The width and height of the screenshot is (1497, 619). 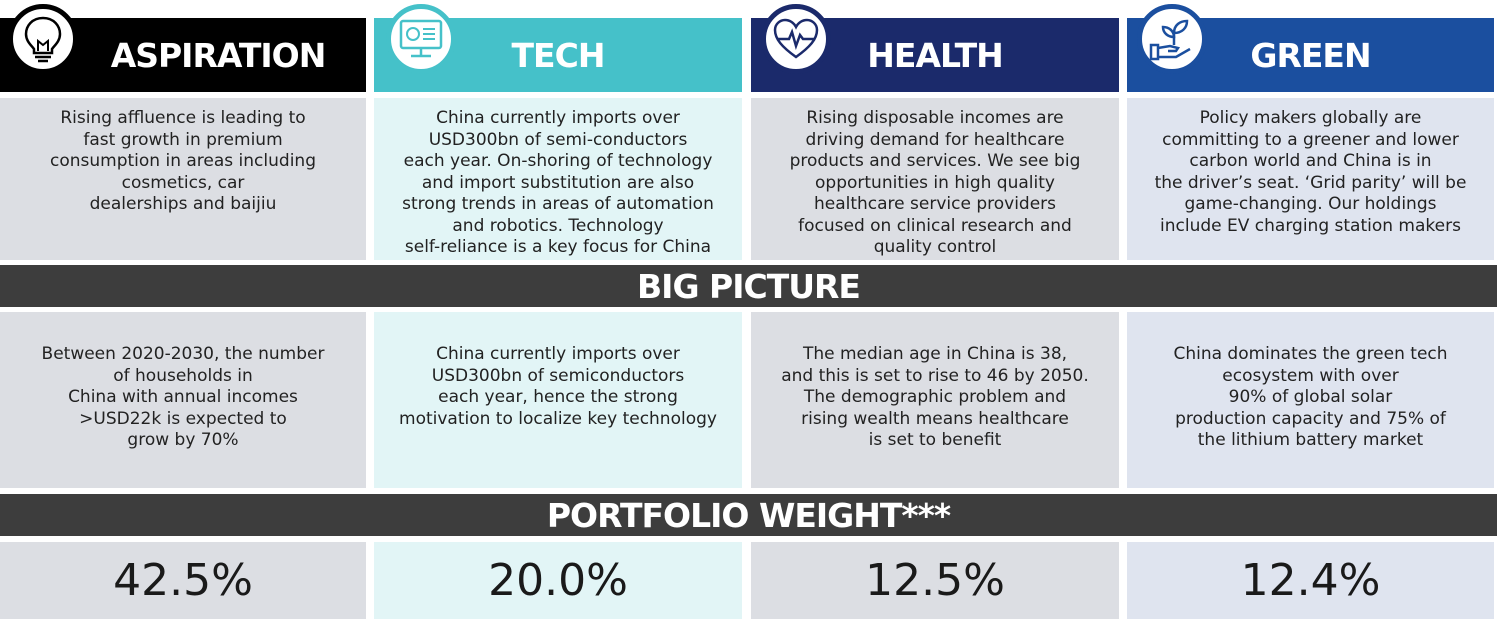 What do you see at coordinates (558, 580) in the screenshot?
I see `weight-tech: 20.0%` at bounding box center [558, 580].